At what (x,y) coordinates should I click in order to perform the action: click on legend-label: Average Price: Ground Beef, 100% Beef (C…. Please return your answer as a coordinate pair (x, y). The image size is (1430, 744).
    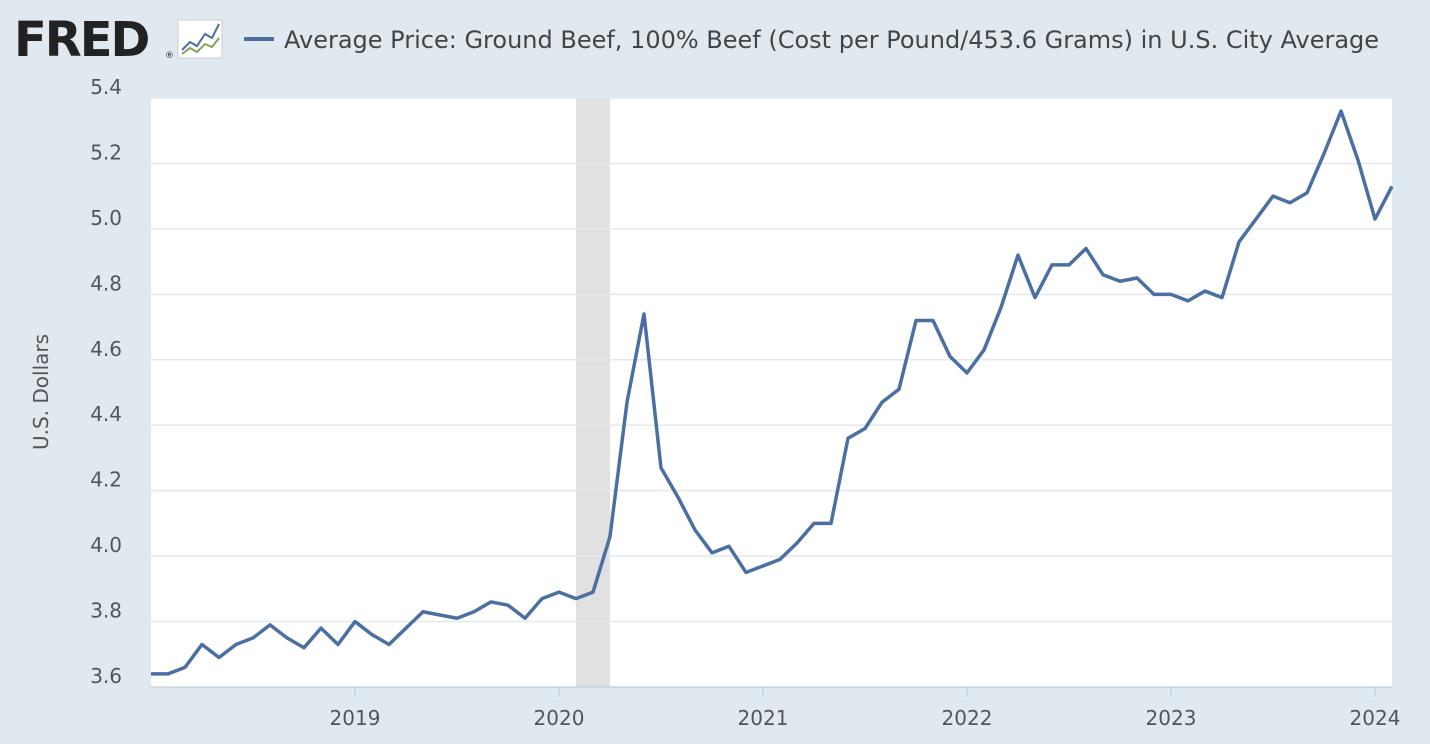
    Looking at the image, I should click on (831, 40).